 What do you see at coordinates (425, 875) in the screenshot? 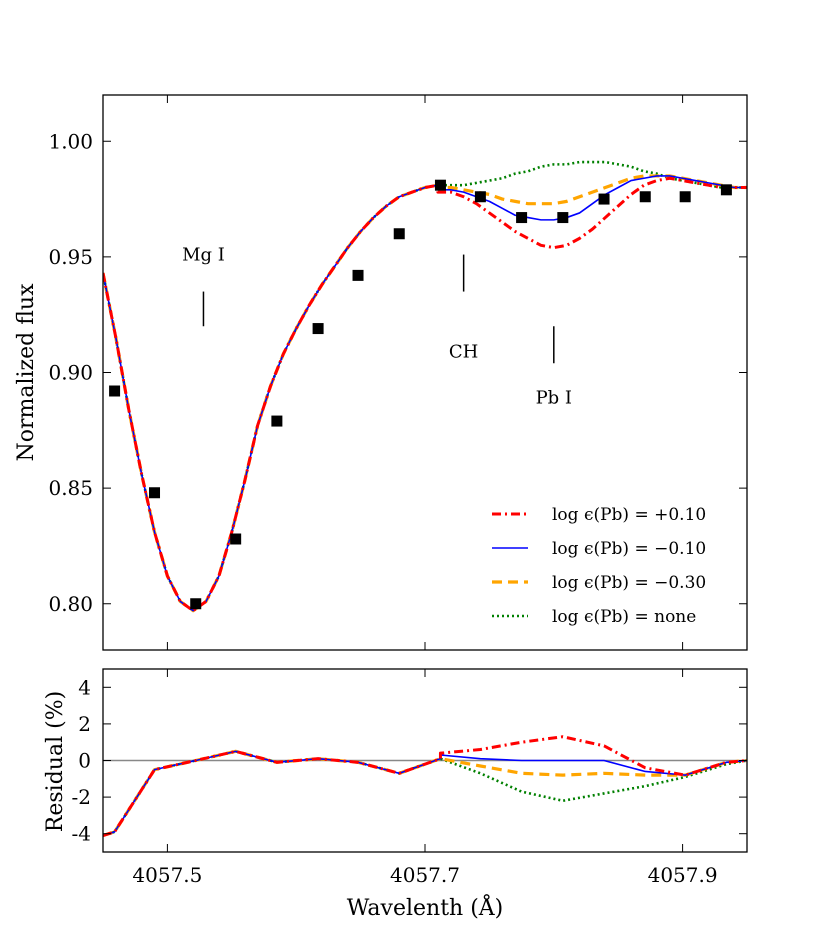
I see `bottom-xtick-label: 4057.7` at bounding box center [425, 875].